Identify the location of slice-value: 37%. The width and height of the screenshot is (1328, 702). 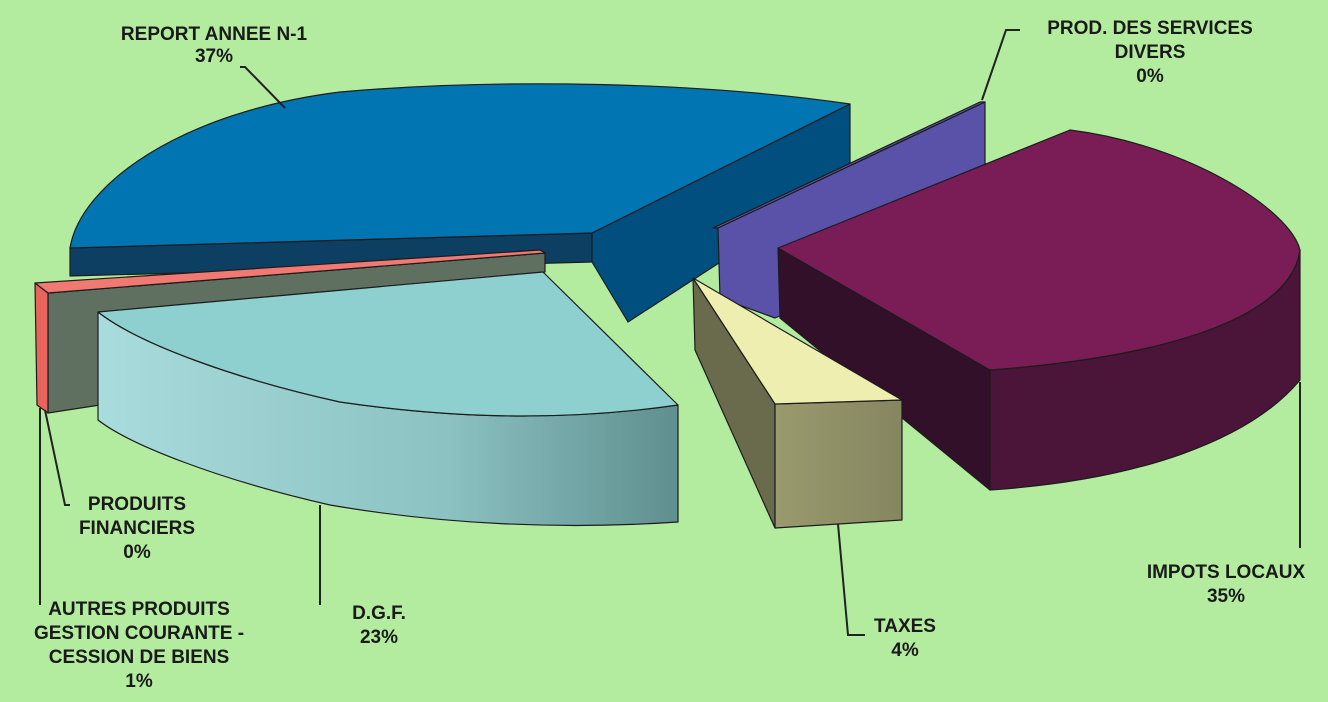
(214, 56).